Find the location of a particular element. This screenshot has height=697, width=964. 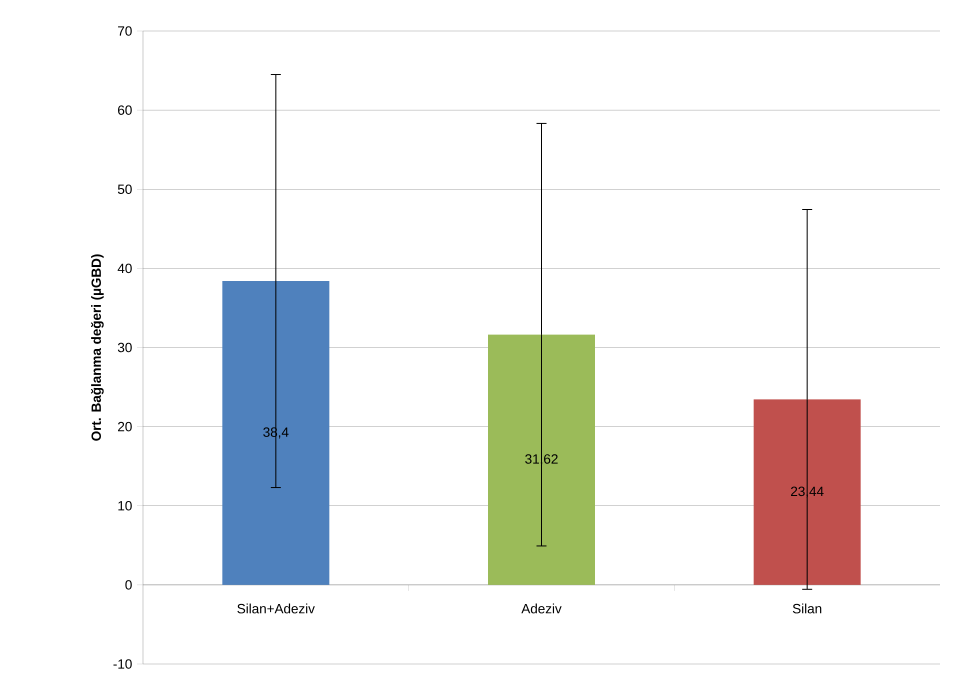

y-tick-label: 20 is located at coordinates (125, 427).